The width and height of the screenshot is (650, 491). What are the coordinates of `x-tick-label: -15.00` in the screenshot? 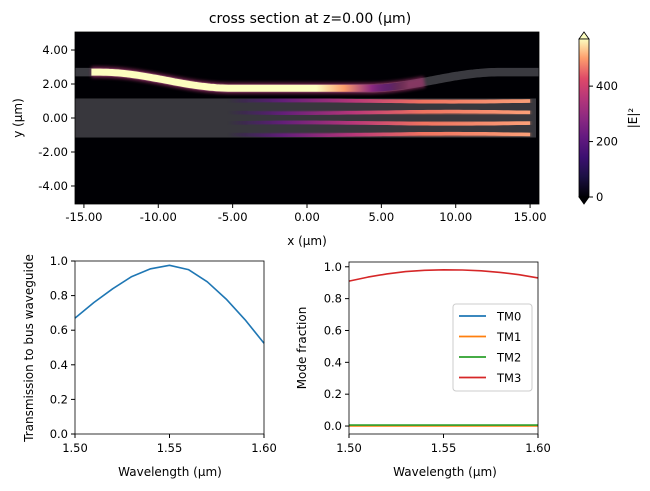 It's located at (83, 217).